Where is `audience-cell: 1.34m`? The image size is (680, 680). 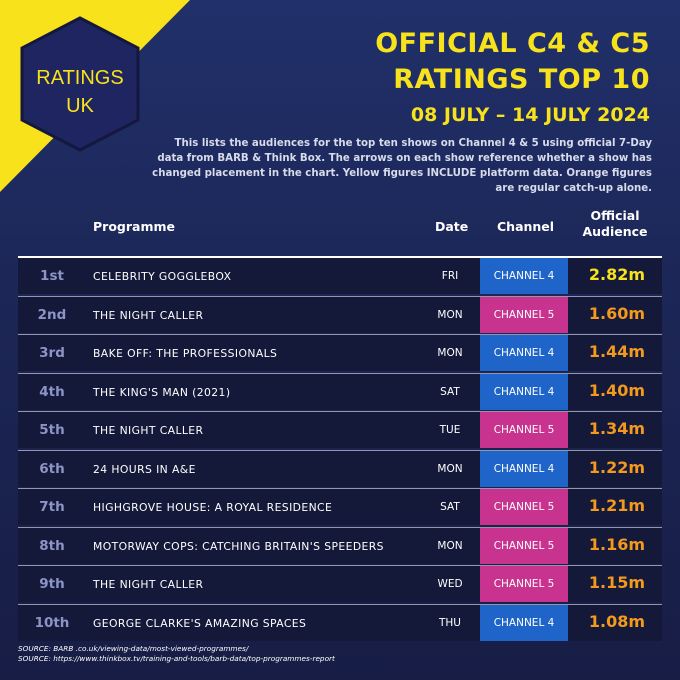
audience-cell: 1.34m is located at coordinates (617, 428).